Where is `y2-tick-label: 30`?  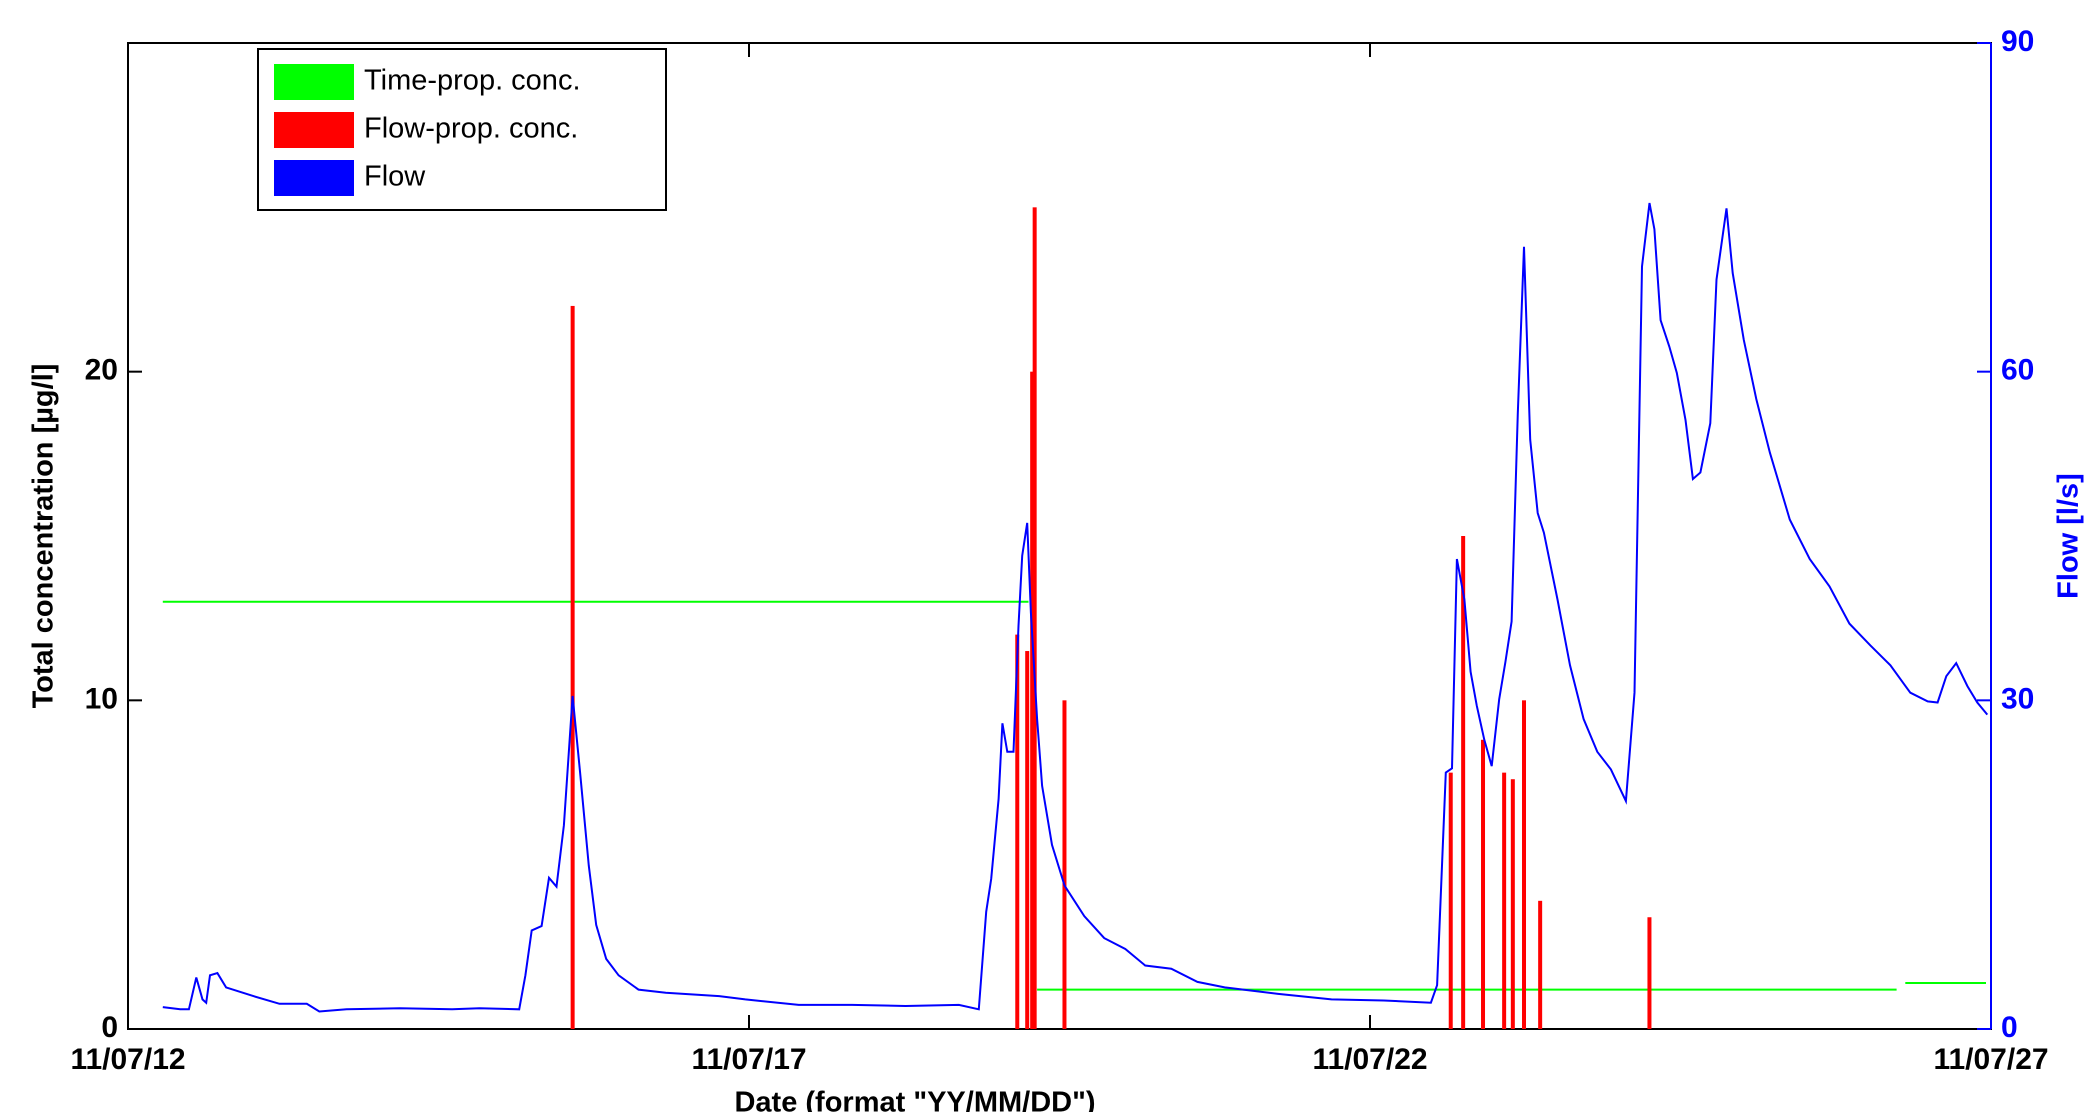 y2-tick-label: 30 is located at coordinates (2017, 698).